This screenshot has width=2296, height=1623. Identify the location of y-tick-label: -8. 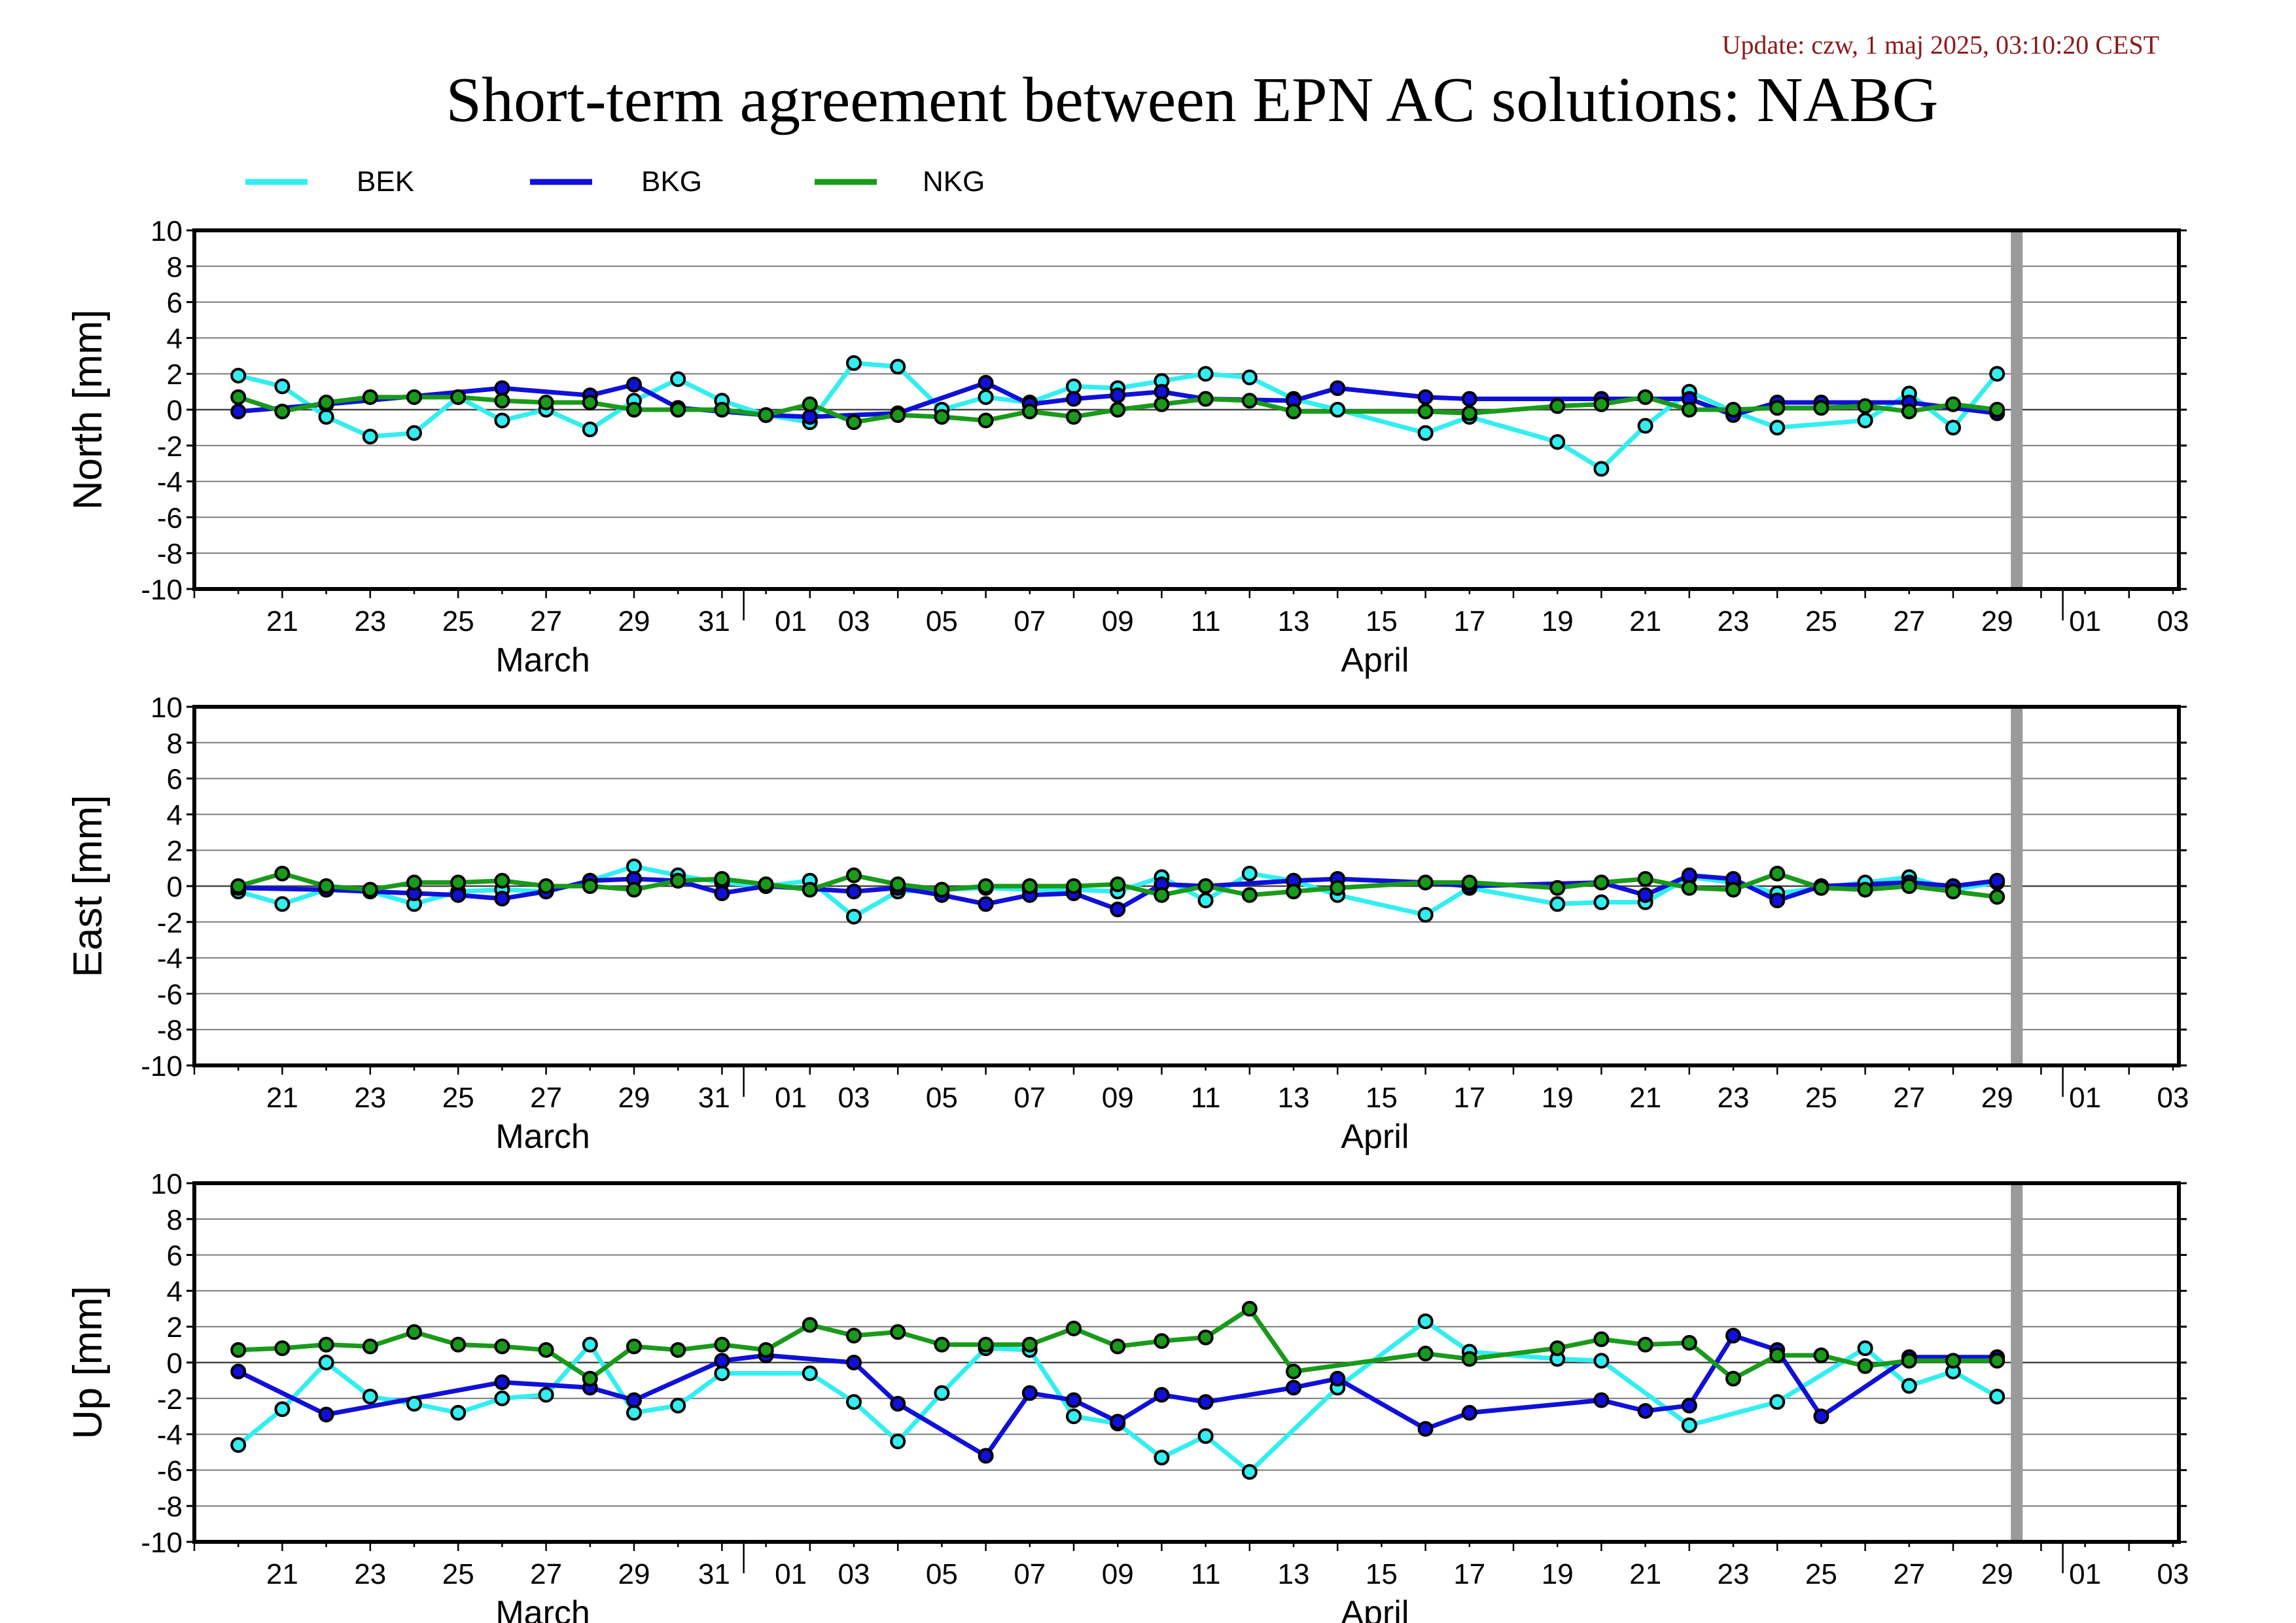
(170, 554).